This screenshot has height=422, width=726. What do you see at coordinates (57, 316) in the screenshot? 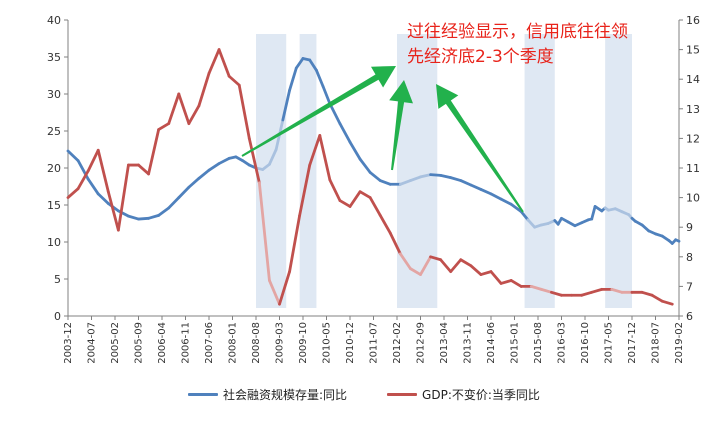
I see `left-tick-label: 0` at bounding box center [57, 316].